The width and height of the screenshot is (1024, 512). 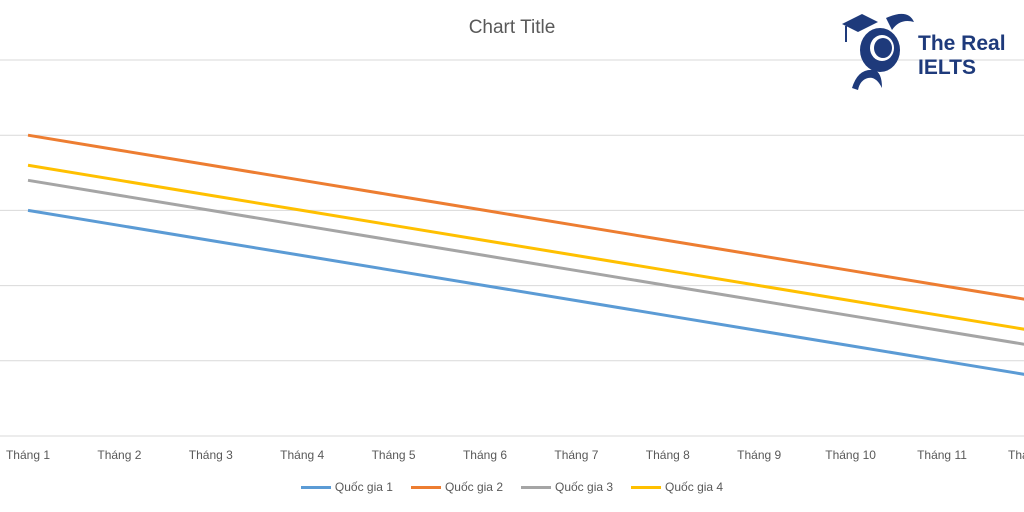 I want to click on logo-text-line1: The Real, so click(x=962, y=43).